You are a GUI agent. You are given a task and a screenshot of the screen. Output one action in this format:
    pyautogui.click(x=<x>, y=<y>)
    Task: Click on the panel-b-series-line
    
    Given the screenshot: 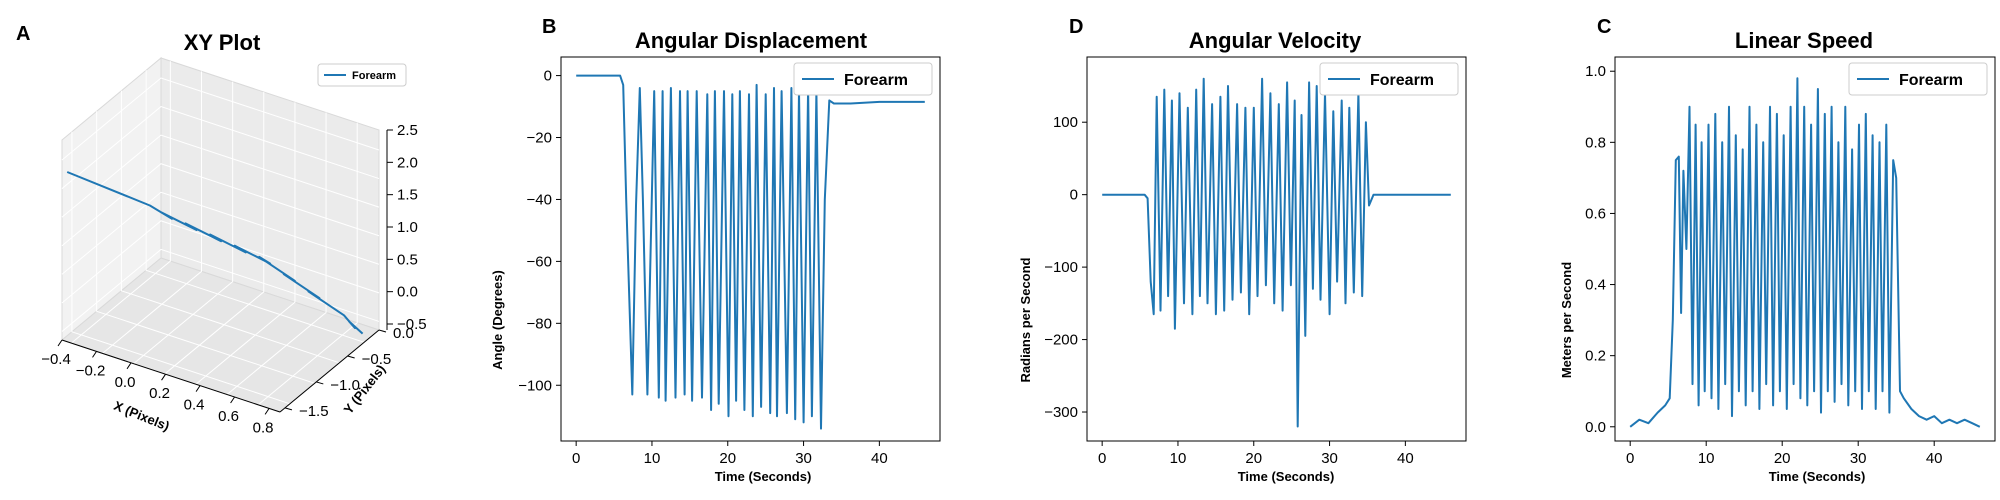 What is the action you would take?
    pyautogui.click(x=750, y=252)
    